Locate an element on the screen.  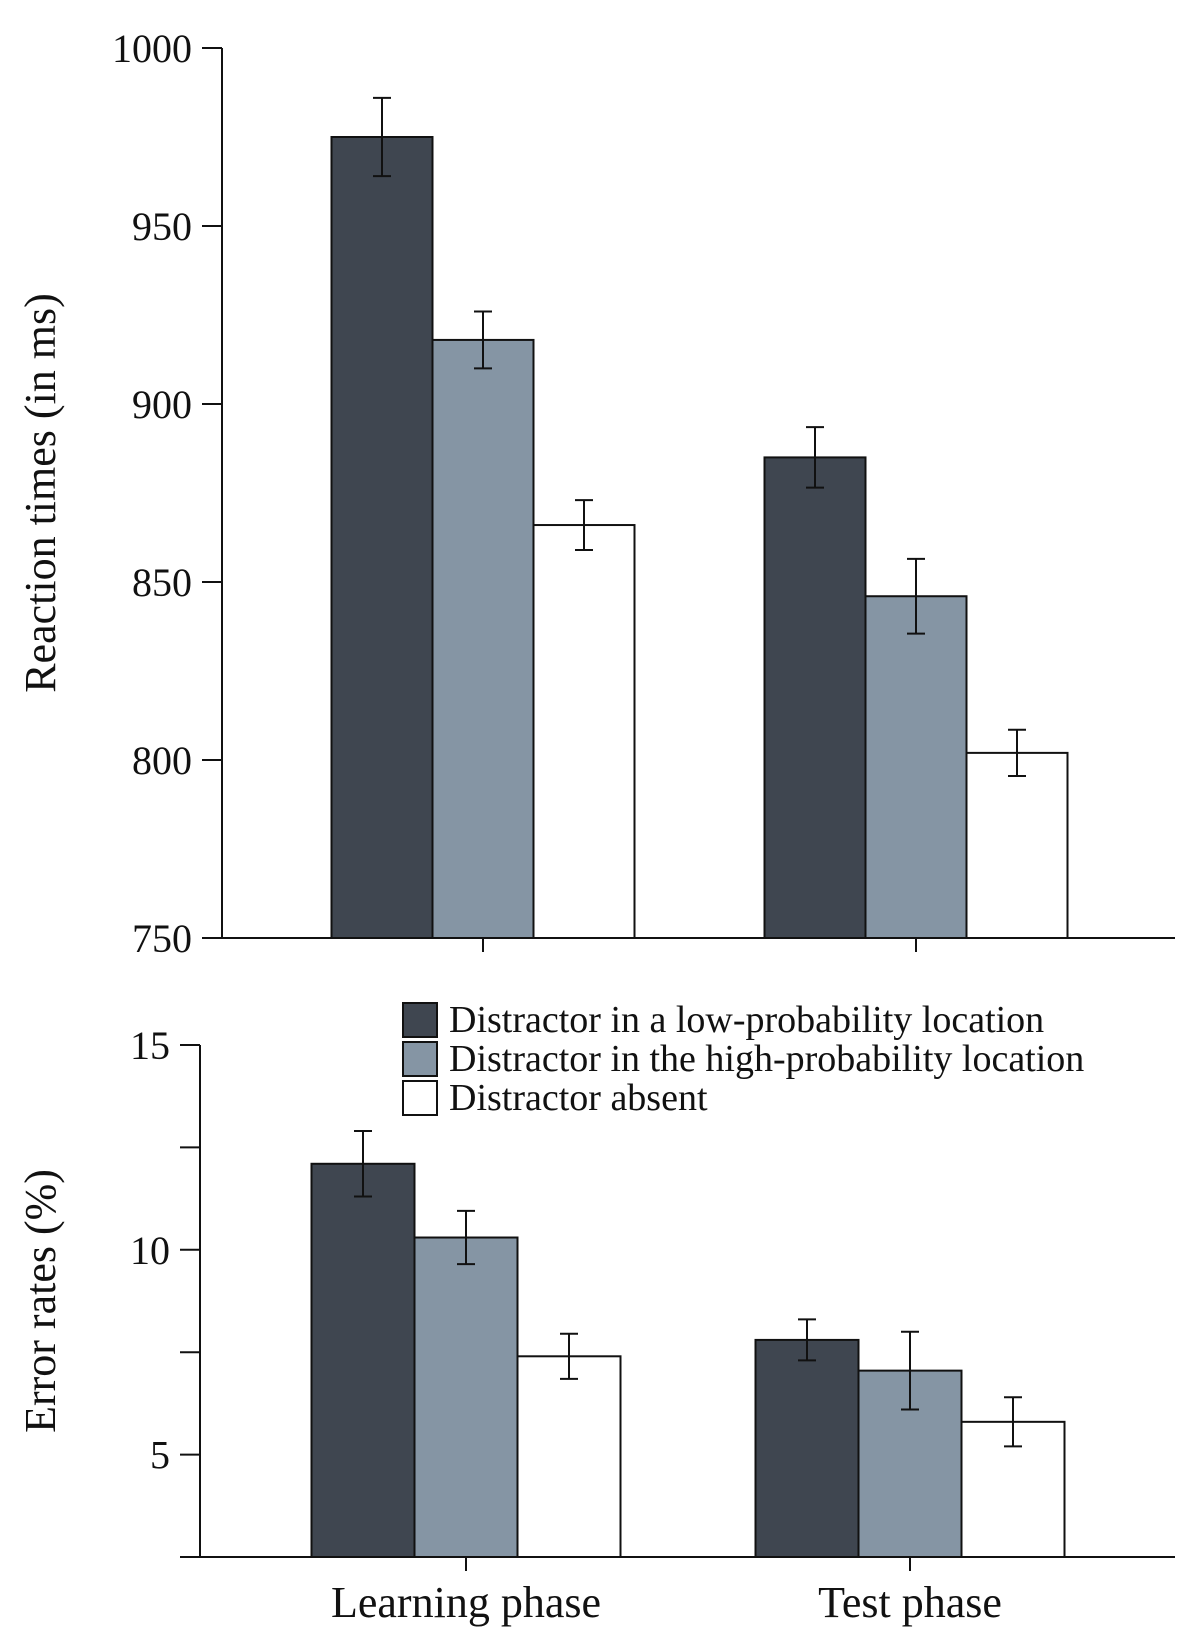
y-axis-title: Error rates (%) is located at coordinates (40, 1301).